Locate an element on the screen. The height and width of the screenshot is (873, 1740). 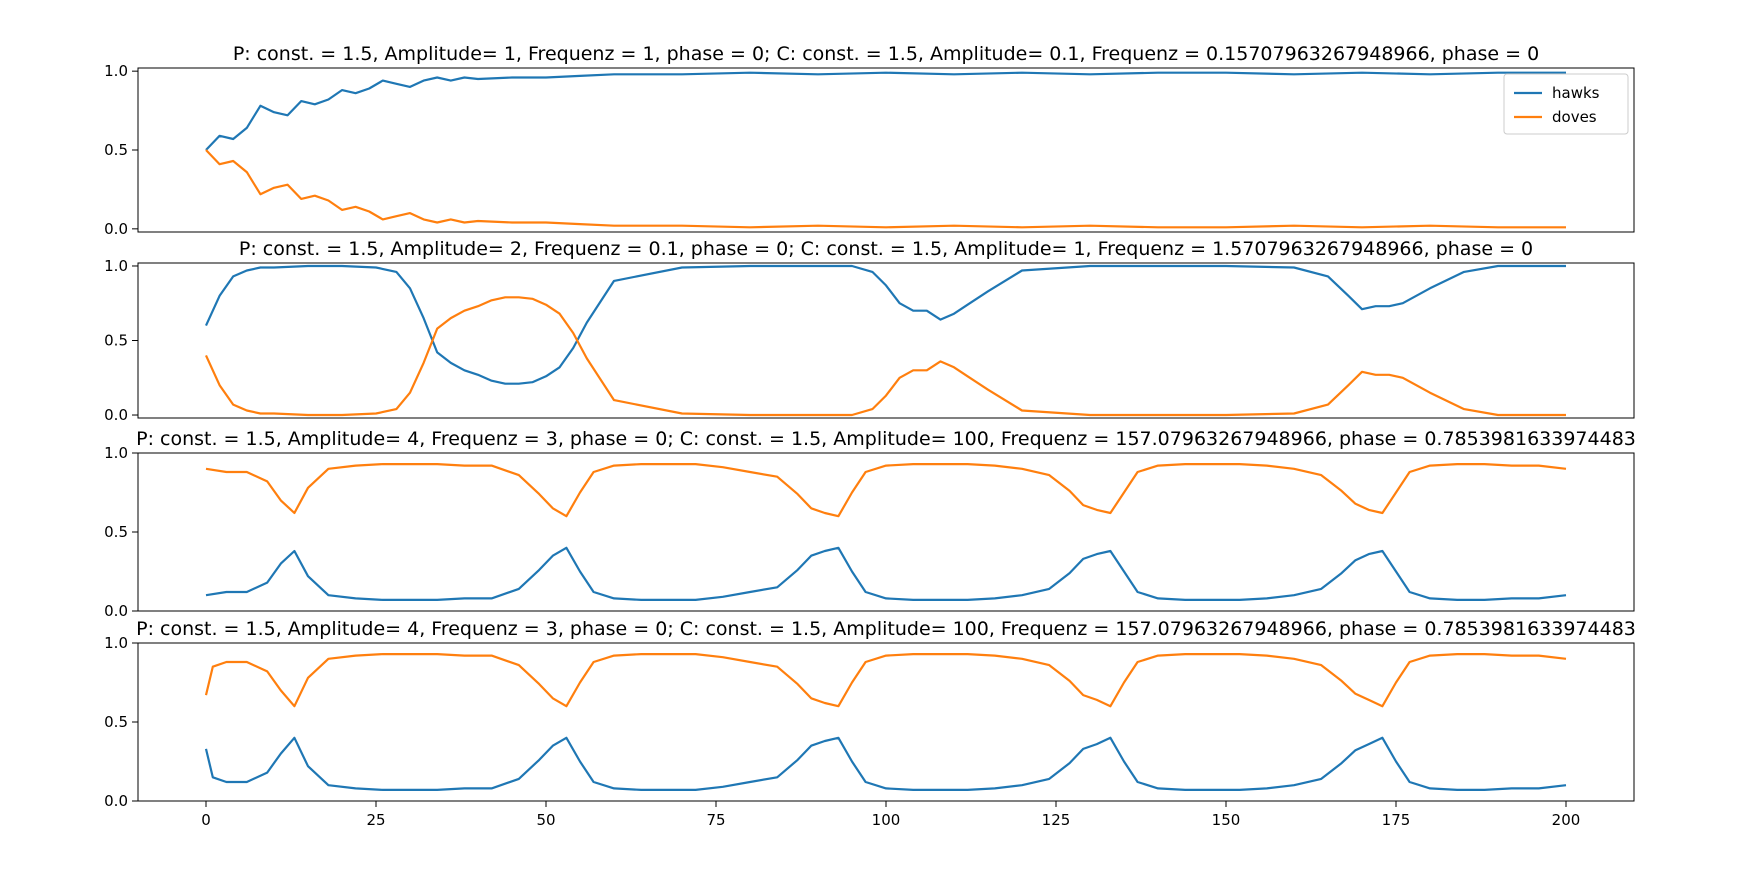
legend-box is located at coordinates (1566, 104).